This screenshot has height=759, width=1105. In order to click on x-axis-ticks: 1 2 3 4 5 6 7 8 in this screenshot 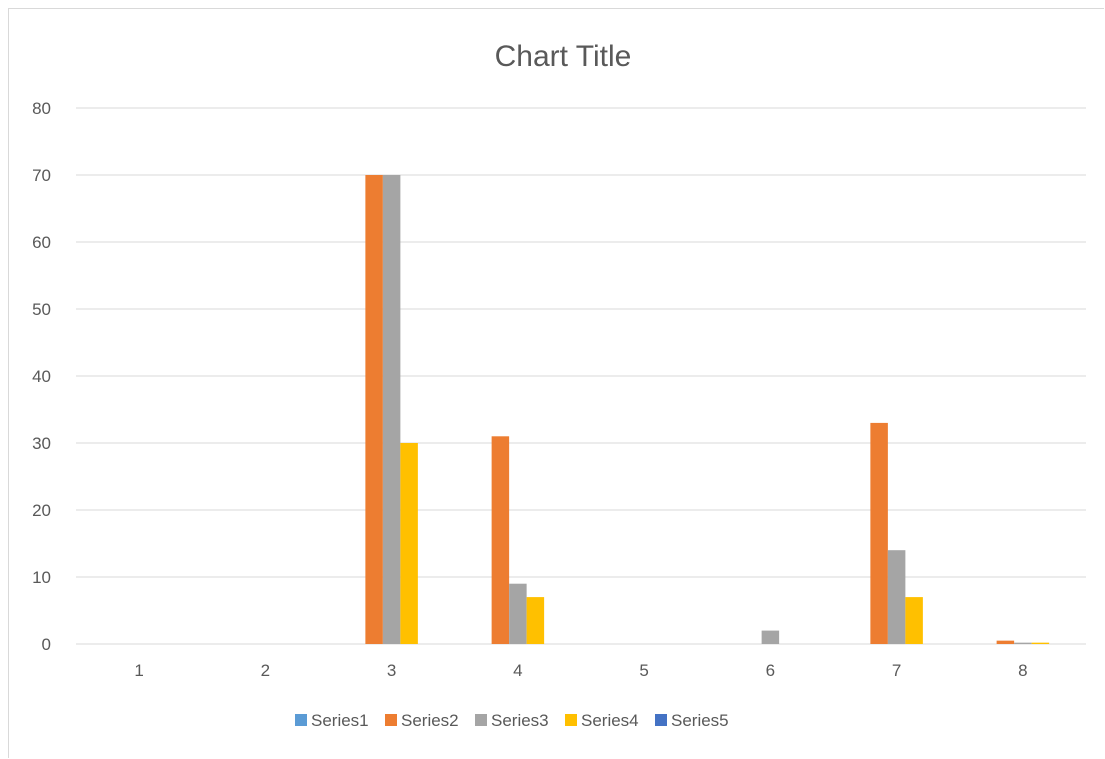, I will do `click(580, 670)`.